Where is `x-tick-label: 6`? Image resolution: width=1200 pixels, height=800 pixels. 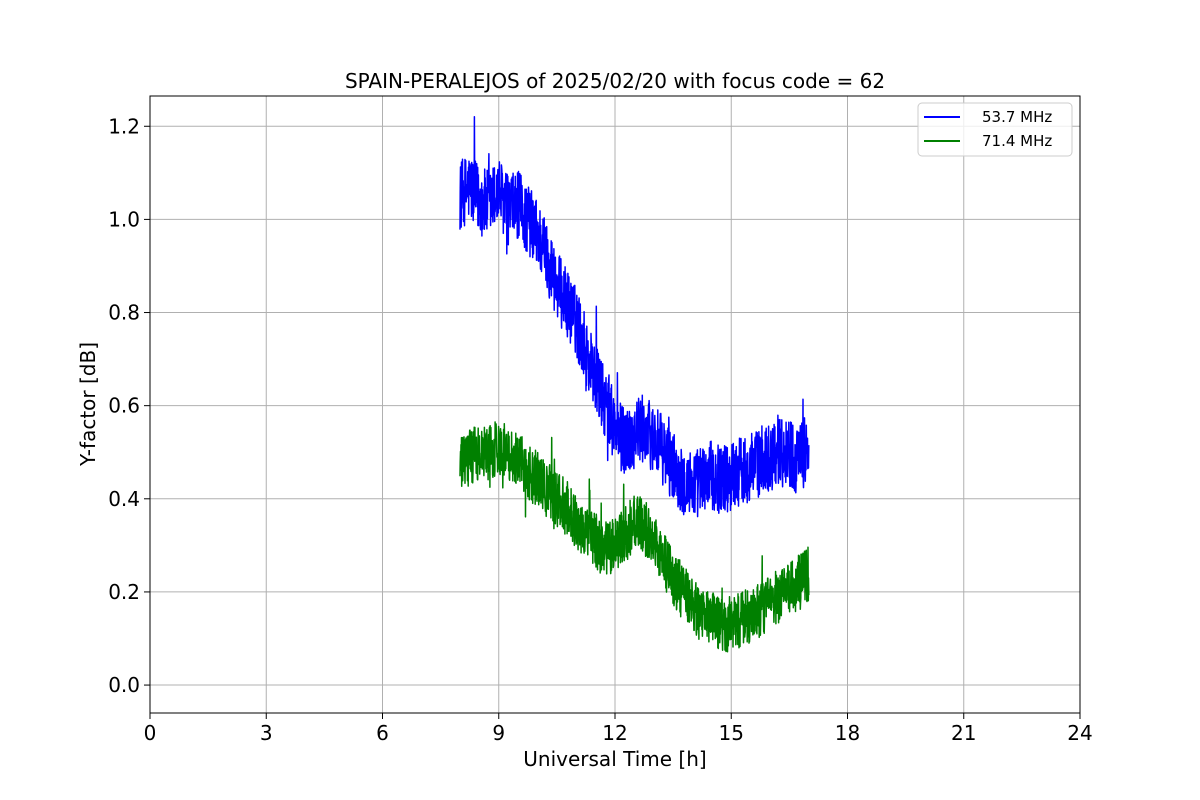
x-tick-label: 6 is located at coordinates (382, 733).